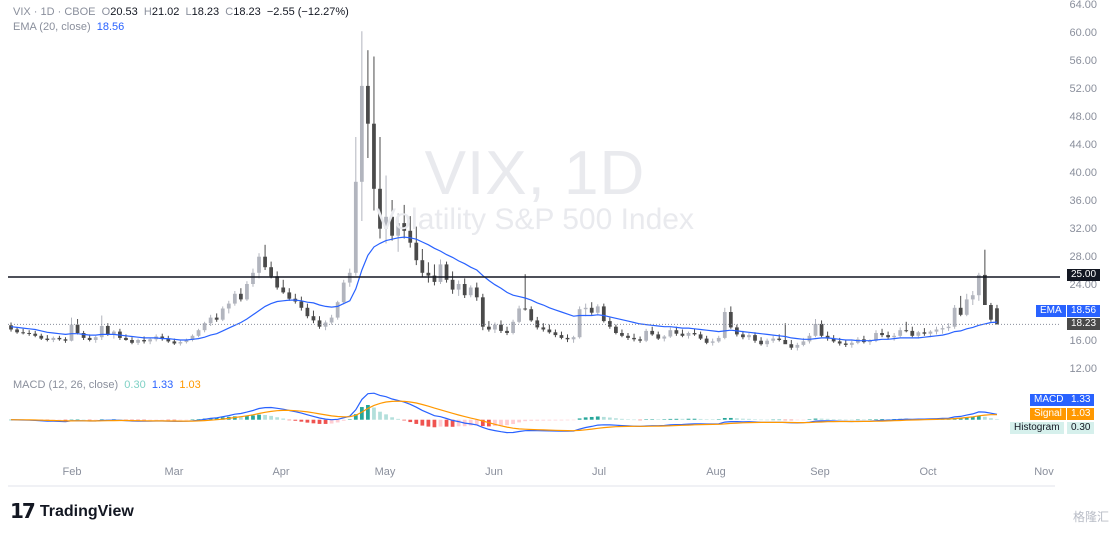 The image size is (1117, 536). I want to click on signal-value: 1.03, so click(190, 385).